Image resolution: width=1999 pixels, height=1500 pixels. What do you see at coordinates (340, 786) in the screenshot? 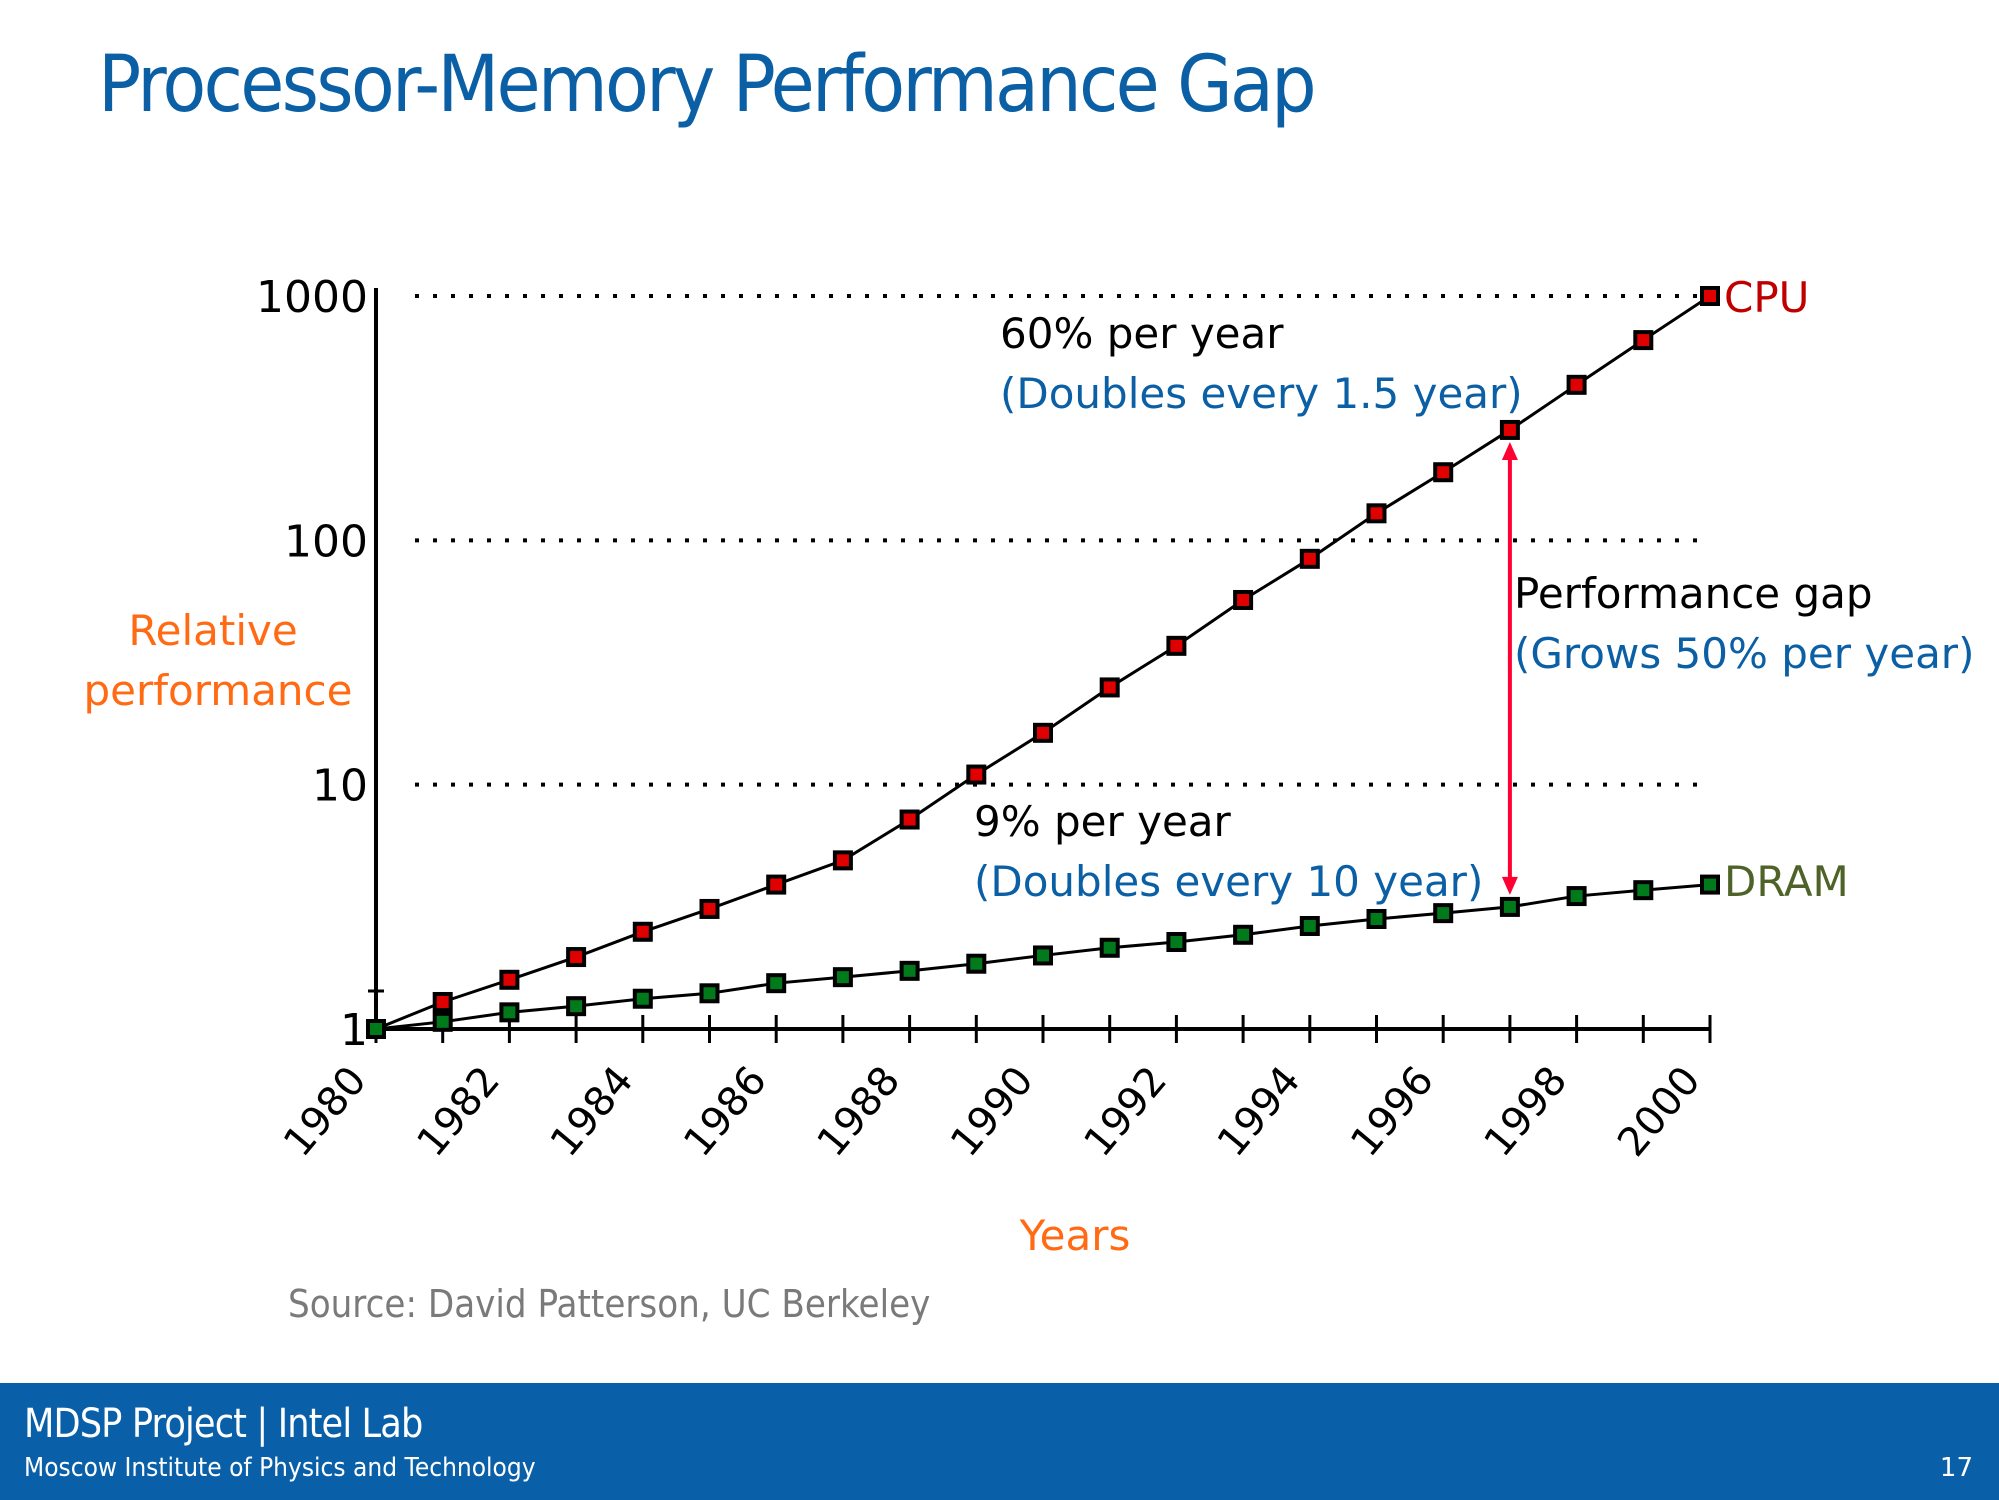
I see `y-tick-label: 10` at bounding box center [340, 786].